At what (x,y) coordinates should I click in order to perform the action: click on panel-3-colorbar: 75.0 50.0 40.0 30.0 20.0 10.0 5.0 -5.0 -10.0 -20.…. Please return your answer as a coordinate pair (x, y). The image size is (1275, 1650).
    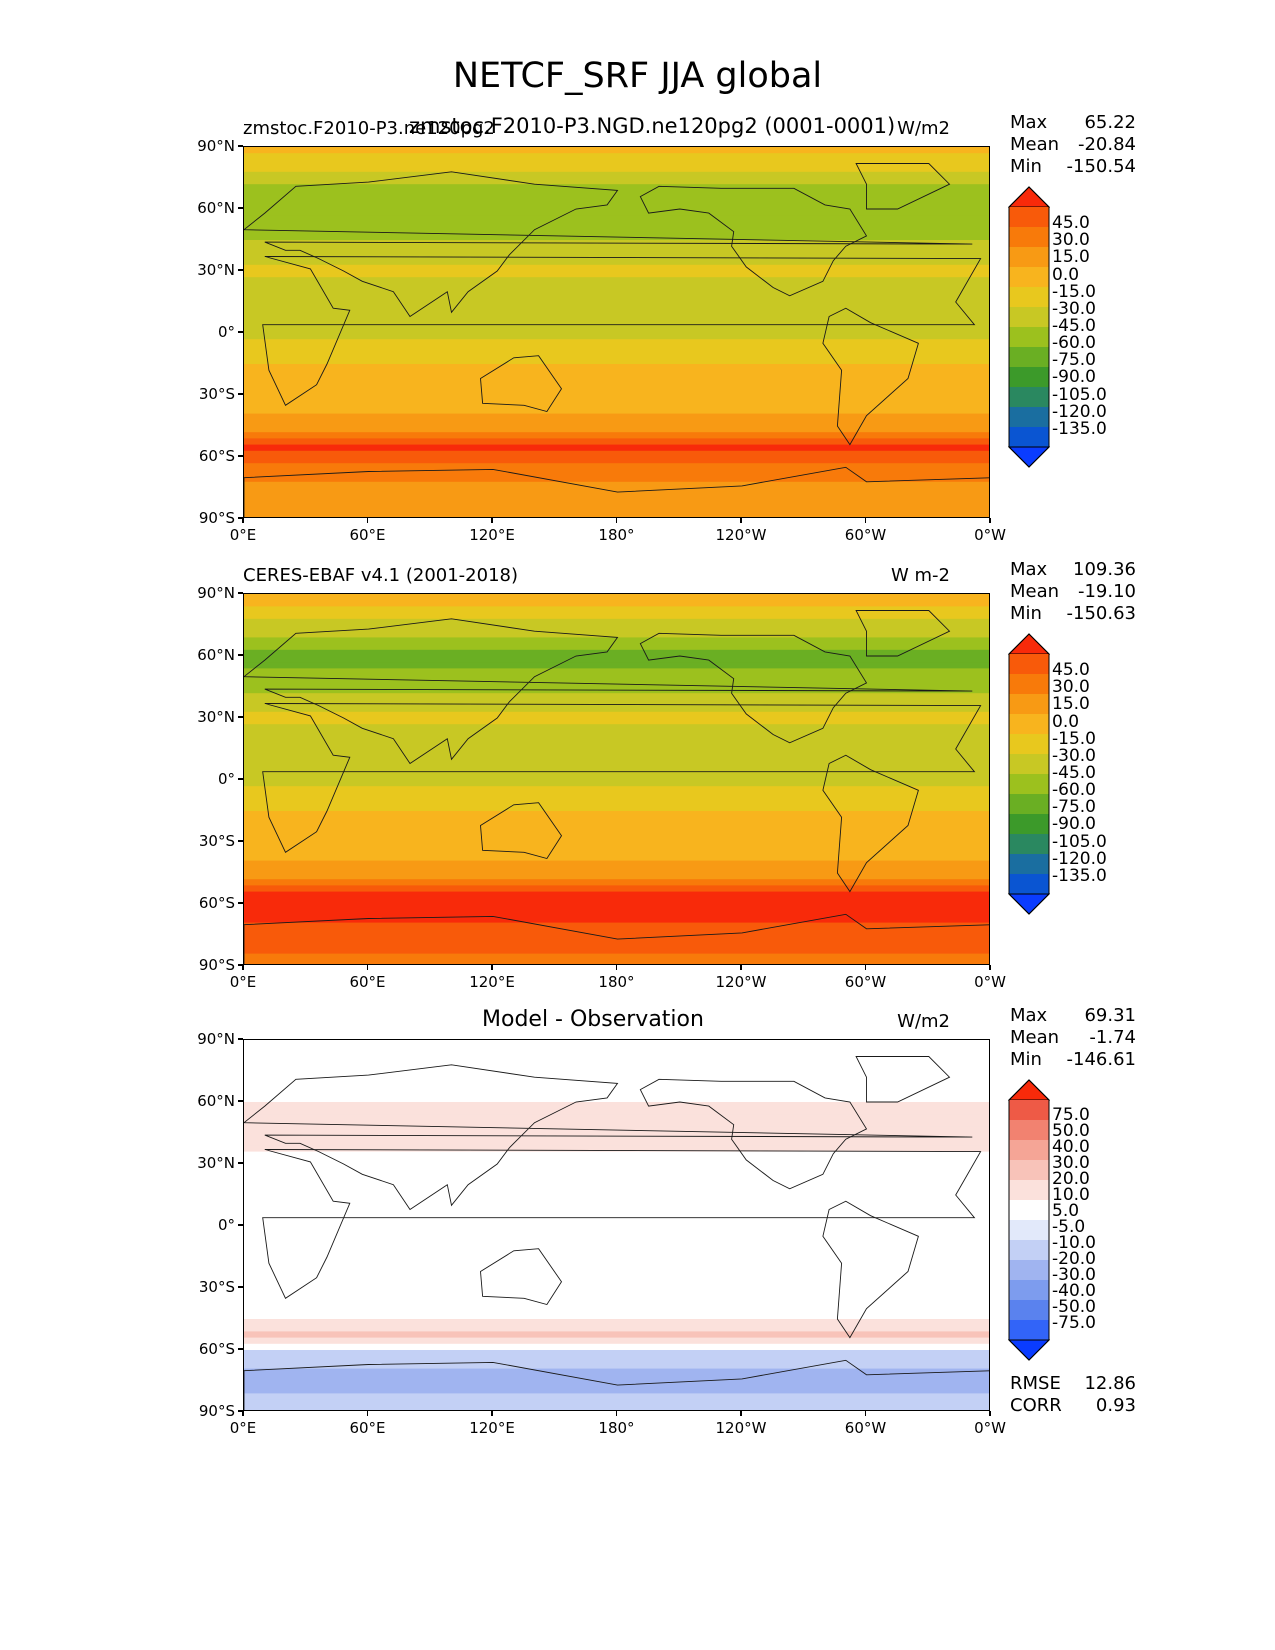
    Looking at the image, I should click on (1051, 1222).